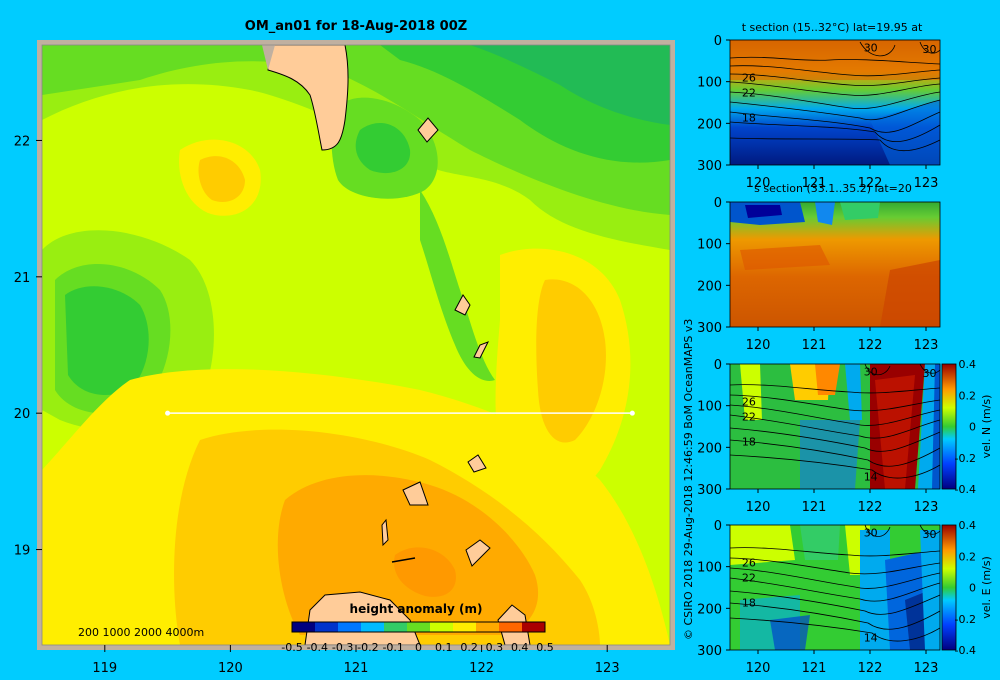  Describe the element at coordinates (749, 93) in the screenshot. I see `contour-label: 22` at that location.